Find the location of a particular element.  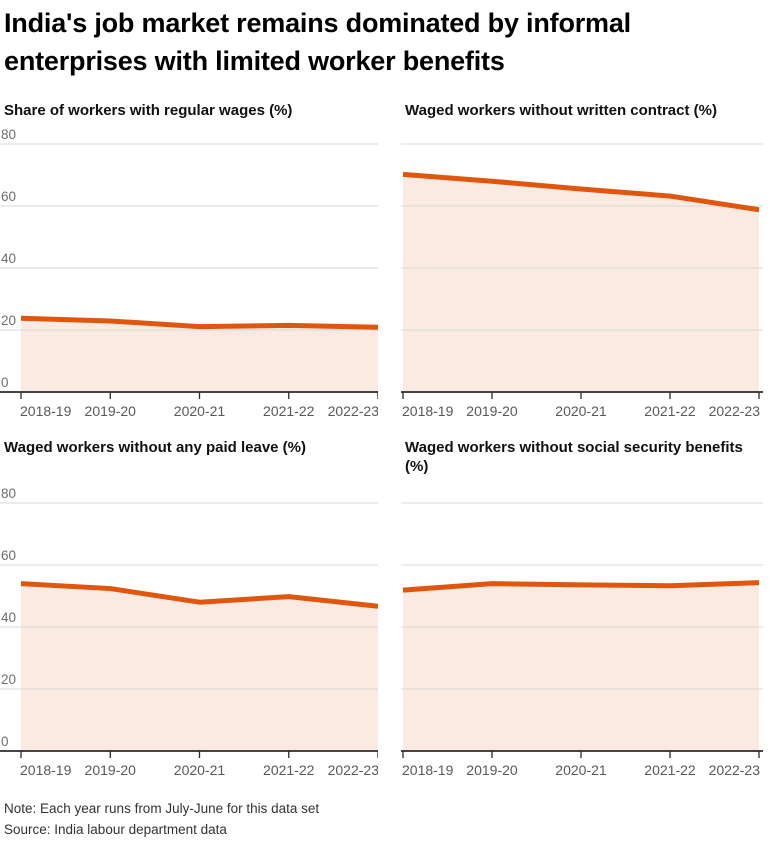

footer-source: Source: India labour department data is located at coordinates (115, 829).